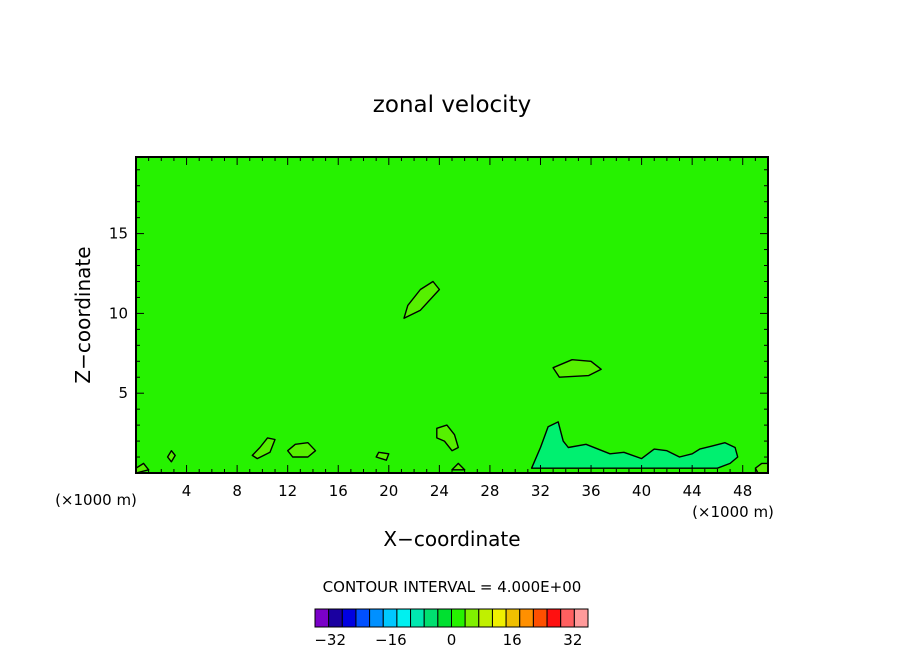 The image size is (904, 654). Describe the element at coordinates (489, 491) in the screenshot. I see `x-tick-label: 28` at that location.